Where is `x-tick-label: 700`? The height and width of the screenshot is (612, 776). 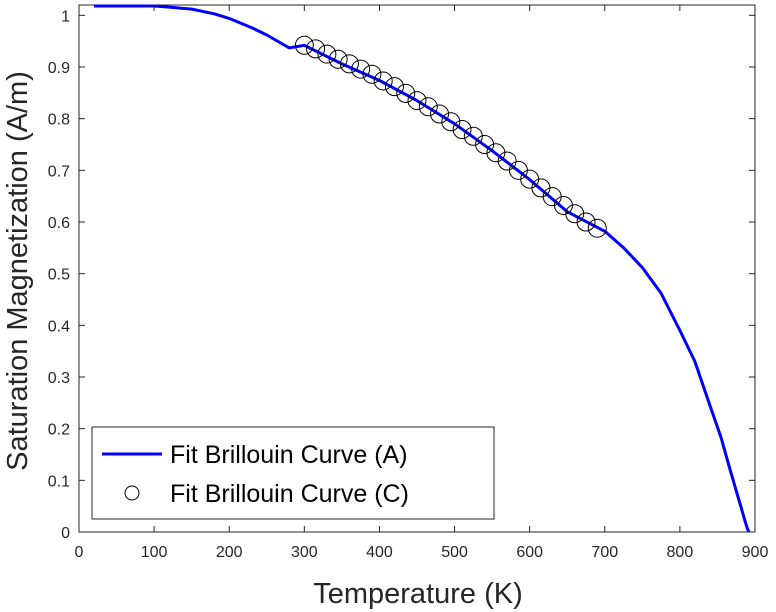 x-tick-label: 700 is located at coordinates (604, 552).